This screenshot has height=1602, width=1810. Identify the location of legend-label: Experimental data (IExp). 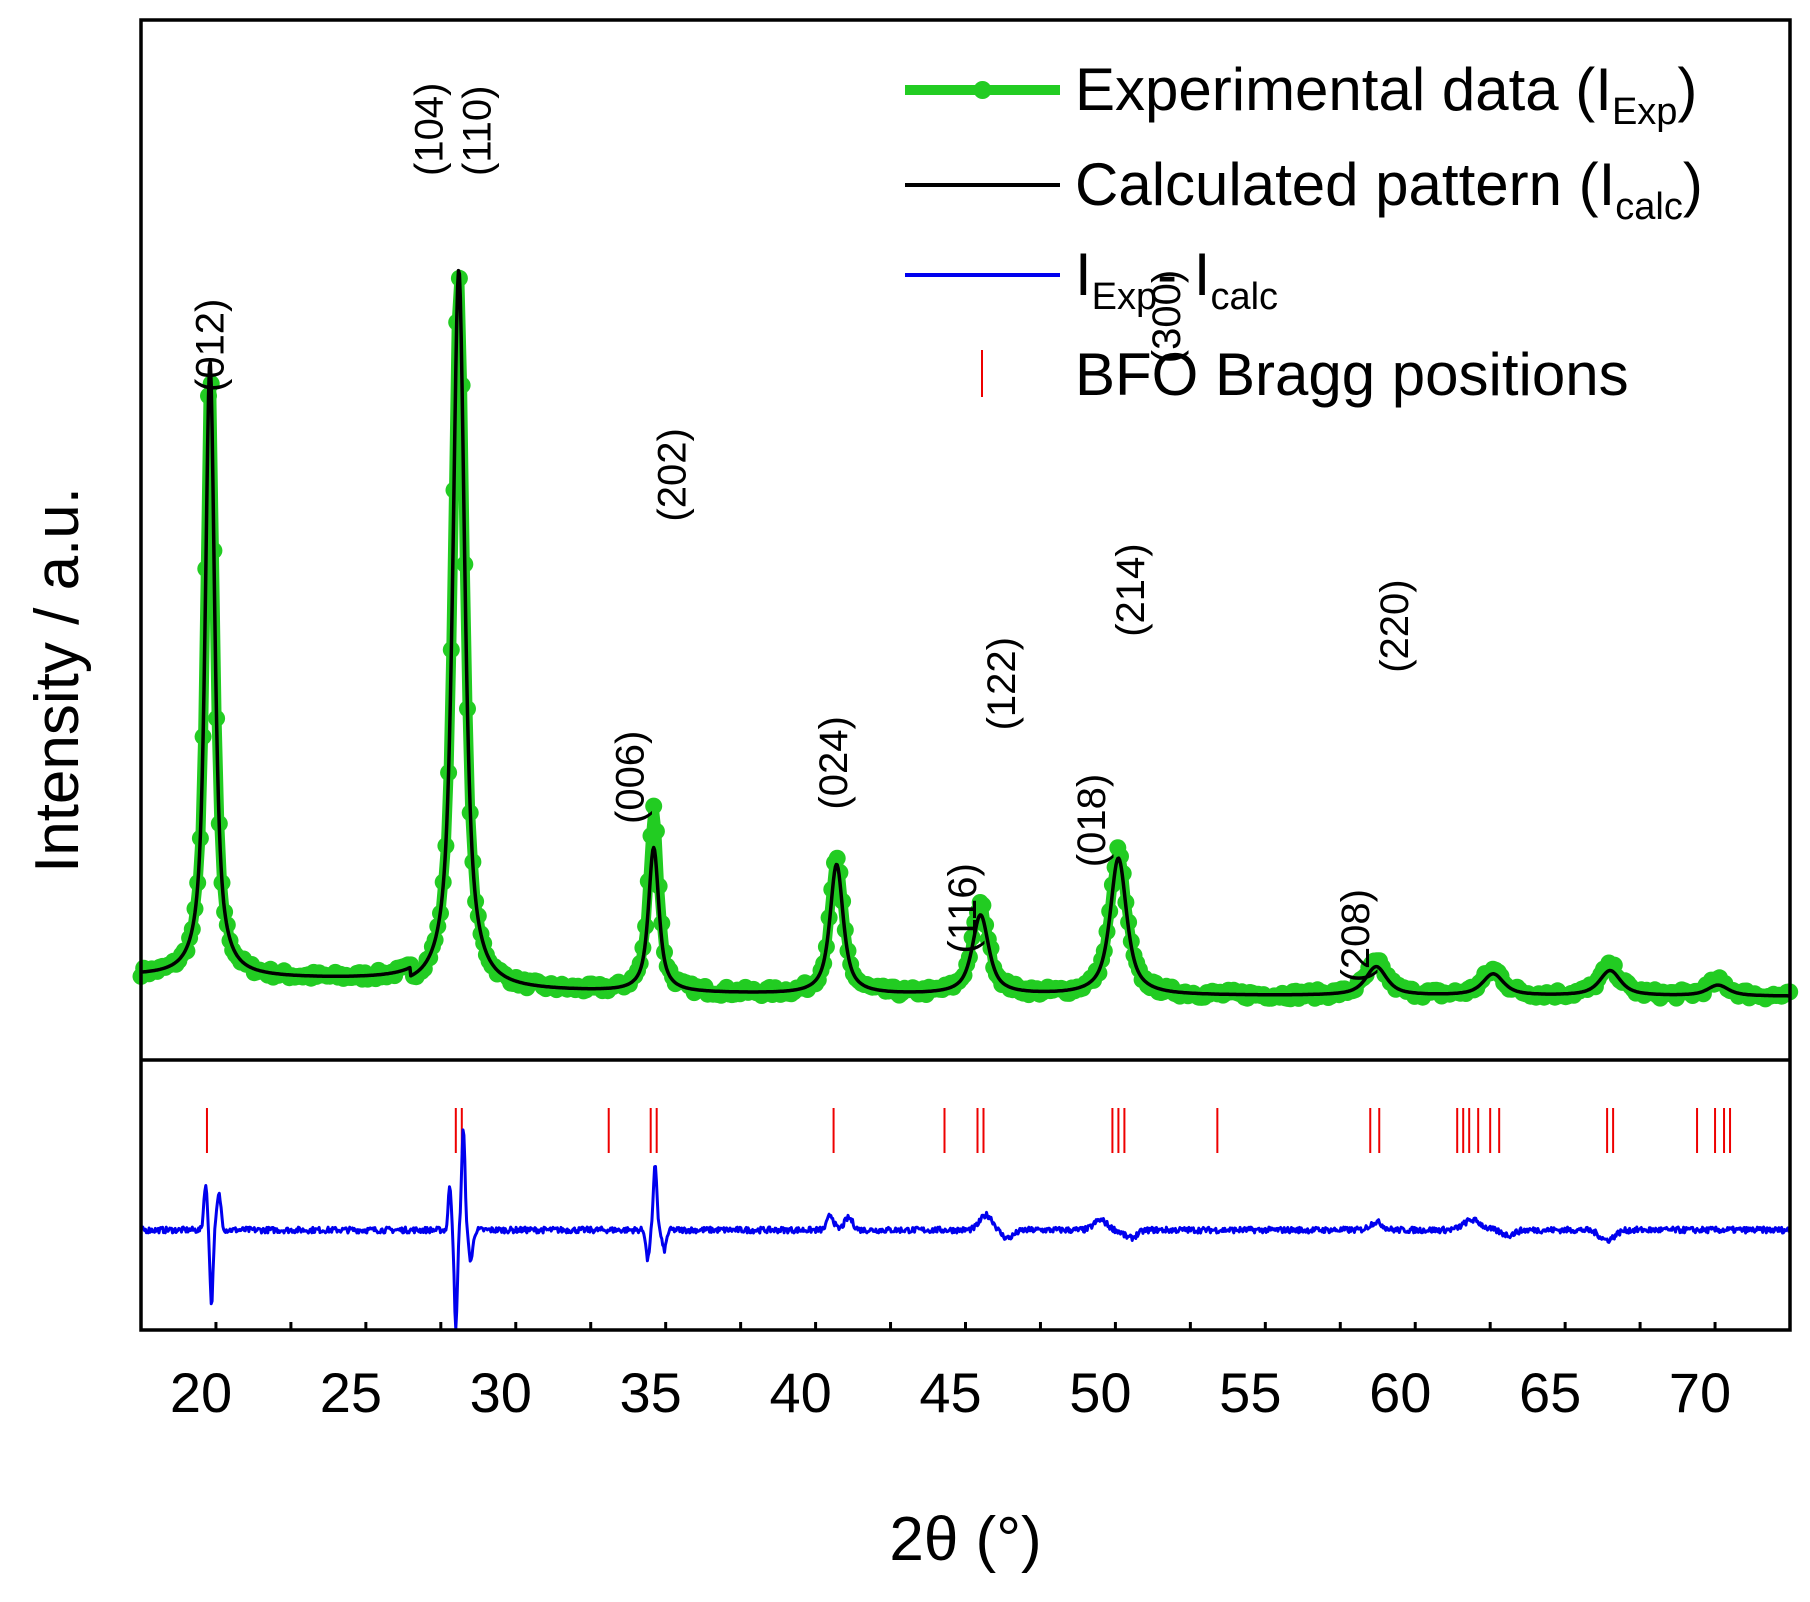
(1386, 94).